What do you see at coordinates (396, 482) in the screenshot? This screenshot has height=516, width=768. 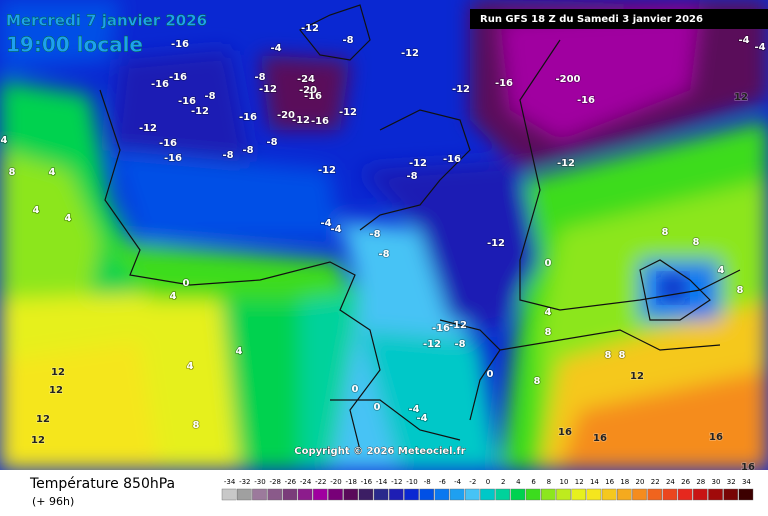 I see `legend-label: -12` at bounding box center [396, 482].